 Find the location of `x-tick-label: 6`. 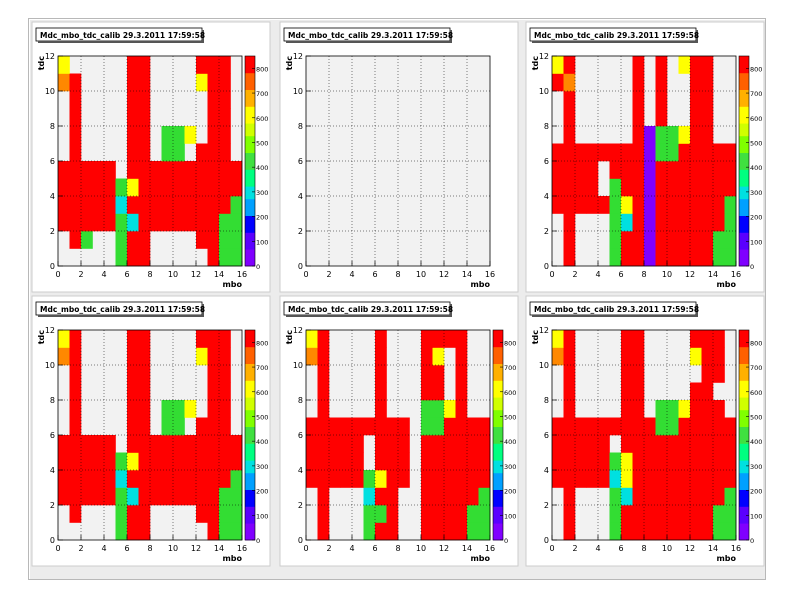

x-tick-label: 6 is located at coordinates (126, 274).